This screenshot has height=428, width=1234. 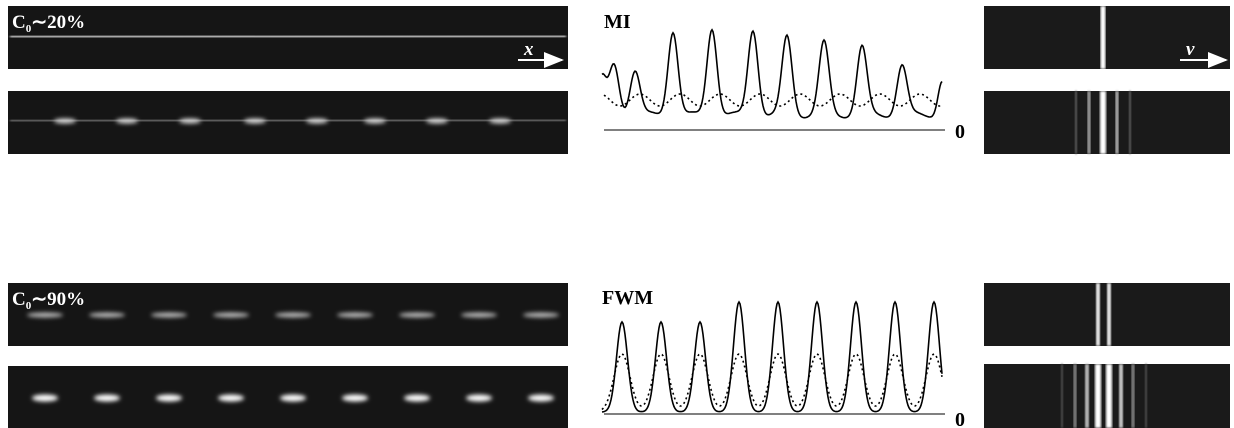 I want to click on profile-label: MI, so click(x=617, y=22).